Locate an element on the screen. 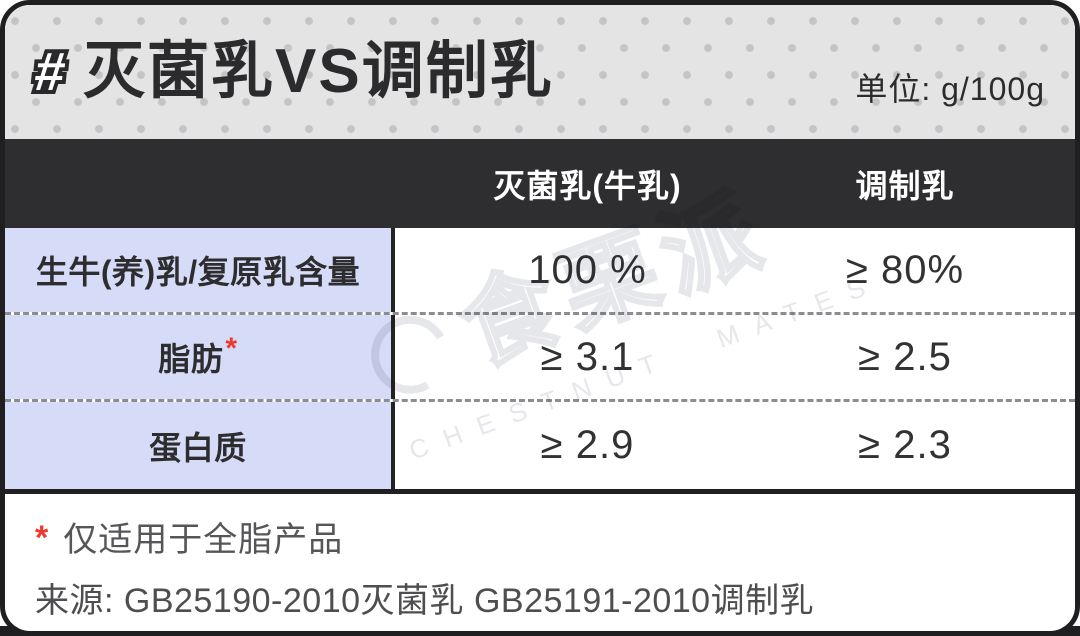 The image size is (1080, 636). value-sterilized: 100 % is located at coordinates (587, 269).